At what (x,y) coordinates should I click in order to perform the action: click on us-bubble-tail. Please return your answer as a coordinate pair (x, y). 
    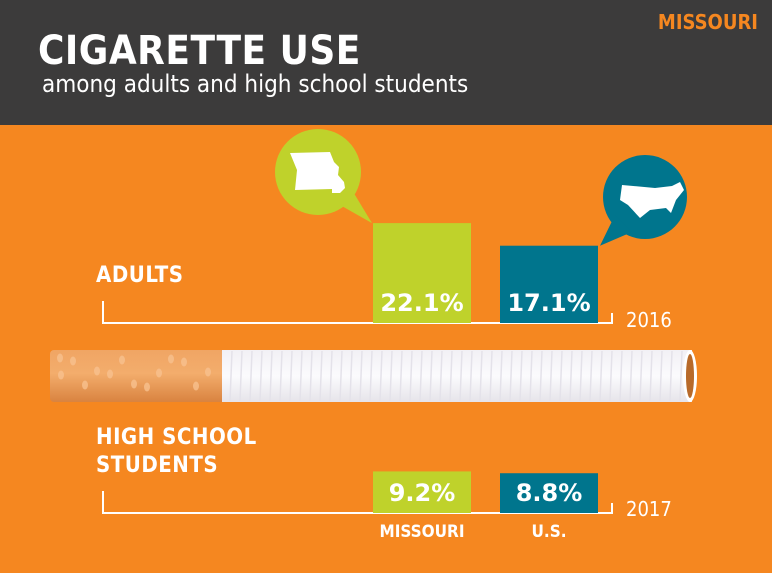
    Looking at the image, I should click on (616, 230).